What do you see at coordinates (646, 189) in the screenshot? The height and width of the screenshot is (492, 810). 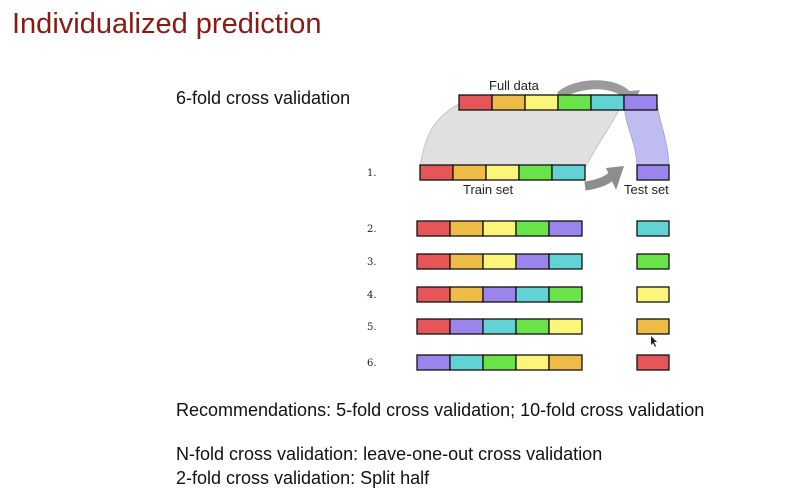 I see `test-set-label: Test set` at bounding box center [646, 189].